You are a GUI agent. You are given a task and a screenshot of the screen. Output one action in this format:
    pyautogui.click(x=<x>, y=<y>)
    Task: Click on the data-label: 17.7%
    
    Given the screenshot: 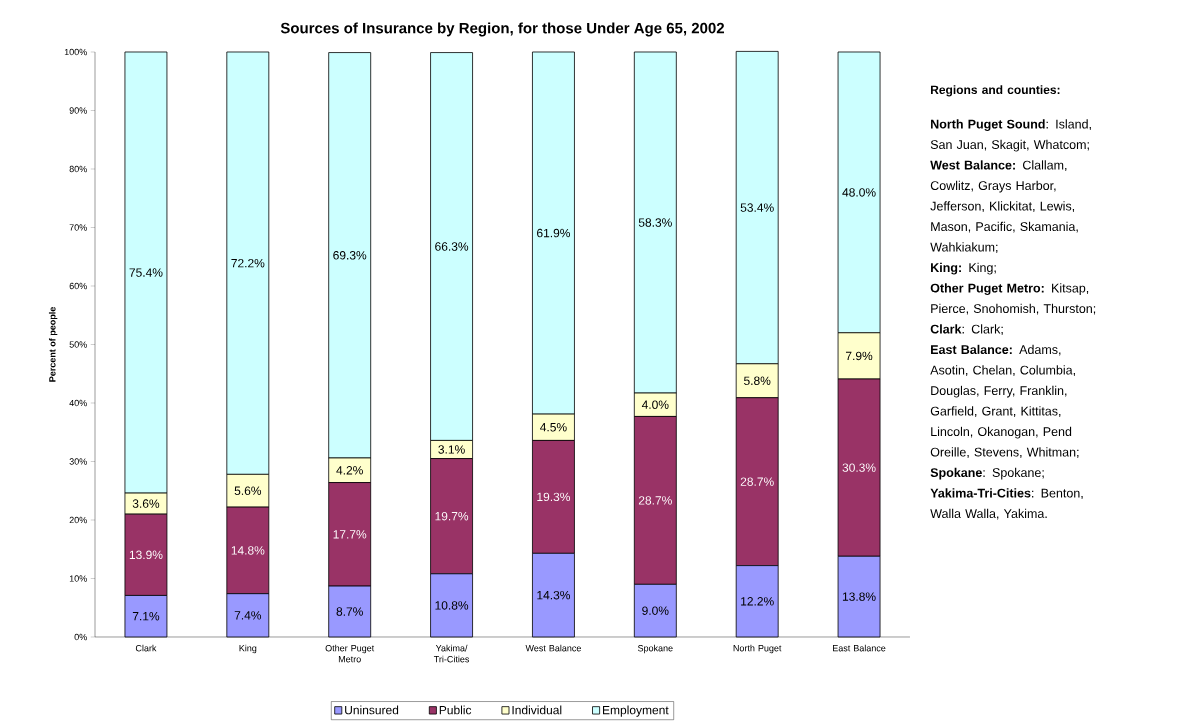 What is the action you would take?
    pyautogui.click(x=350, y=534)
    